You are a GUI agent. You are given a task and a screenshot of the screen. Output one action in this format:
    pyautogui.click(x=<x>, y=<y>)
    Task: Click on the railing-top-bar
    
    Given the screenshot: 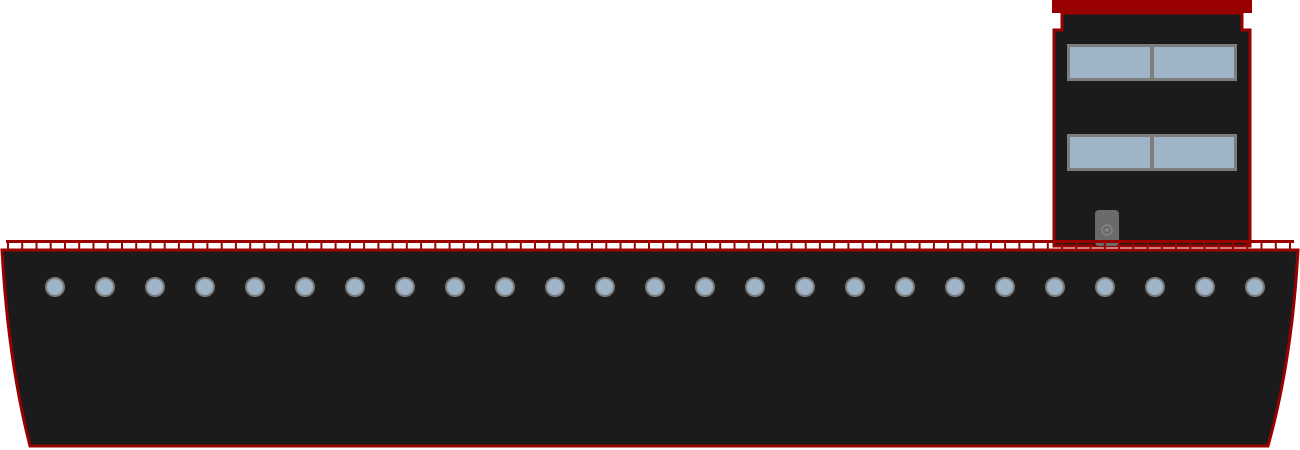 What is the action you would take?
    pyautogui.click(x=650, y=241)
    